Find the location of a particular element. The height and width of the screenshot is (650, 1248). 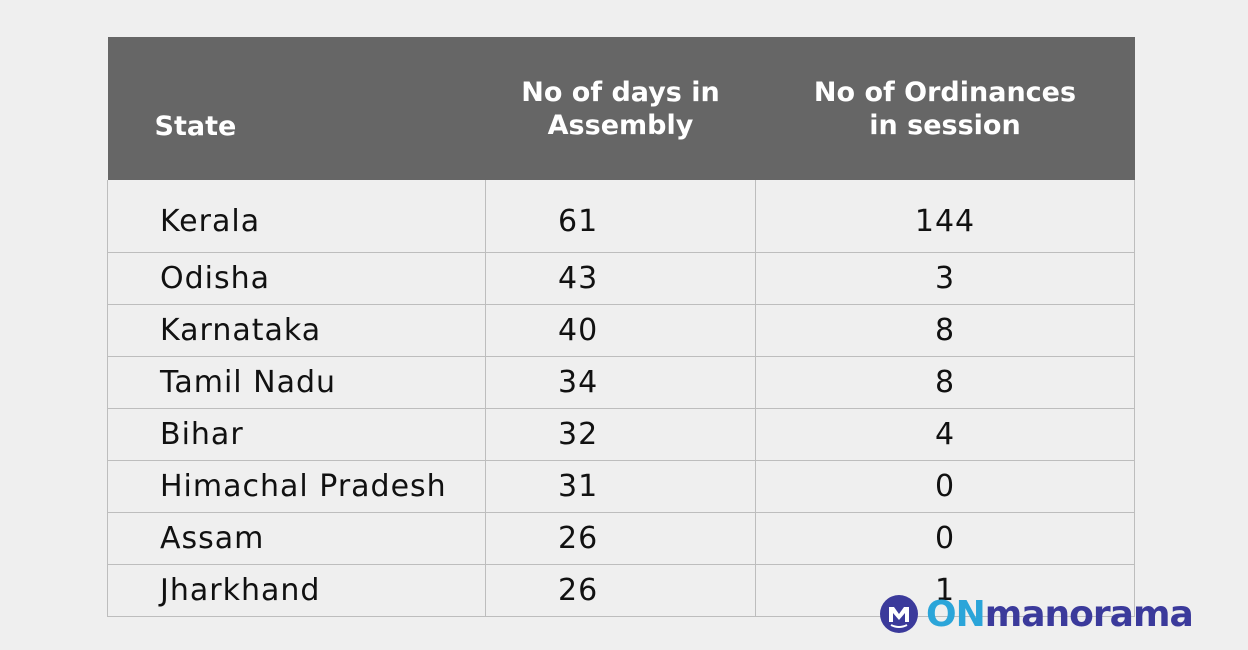

cell-state: Odisha is located at coordinates (296, 278).